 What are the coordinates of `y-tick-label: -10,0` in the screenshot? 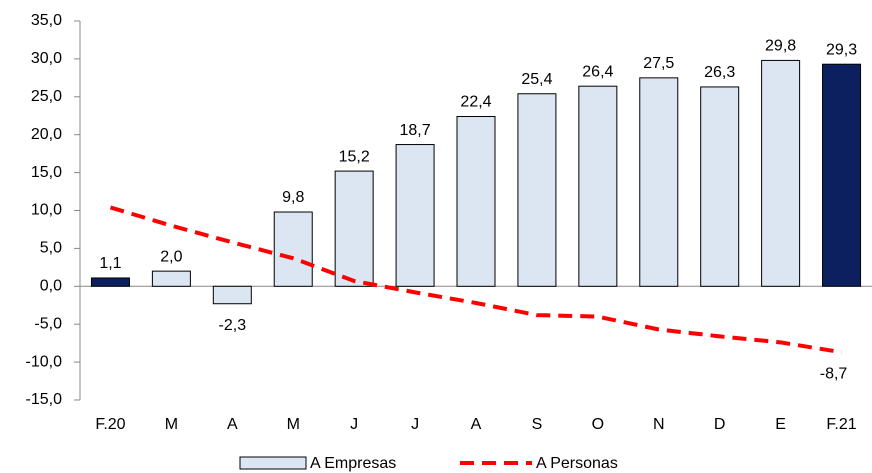 It's located at (44, 361).